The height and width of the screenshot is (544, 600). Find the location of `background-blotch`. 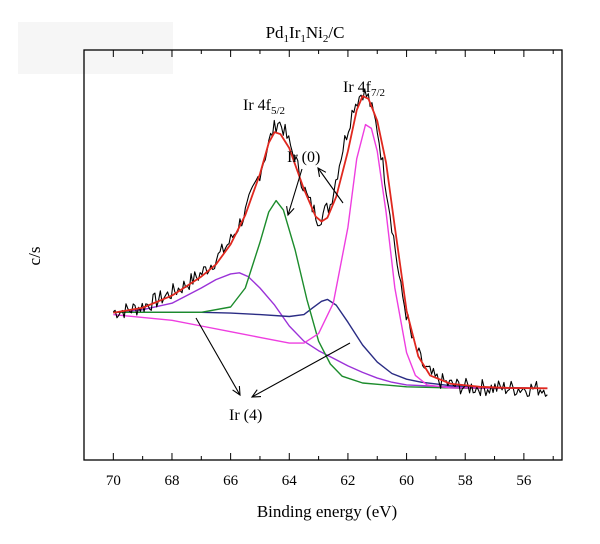

background-blotch is located at coordinates (95, 48).